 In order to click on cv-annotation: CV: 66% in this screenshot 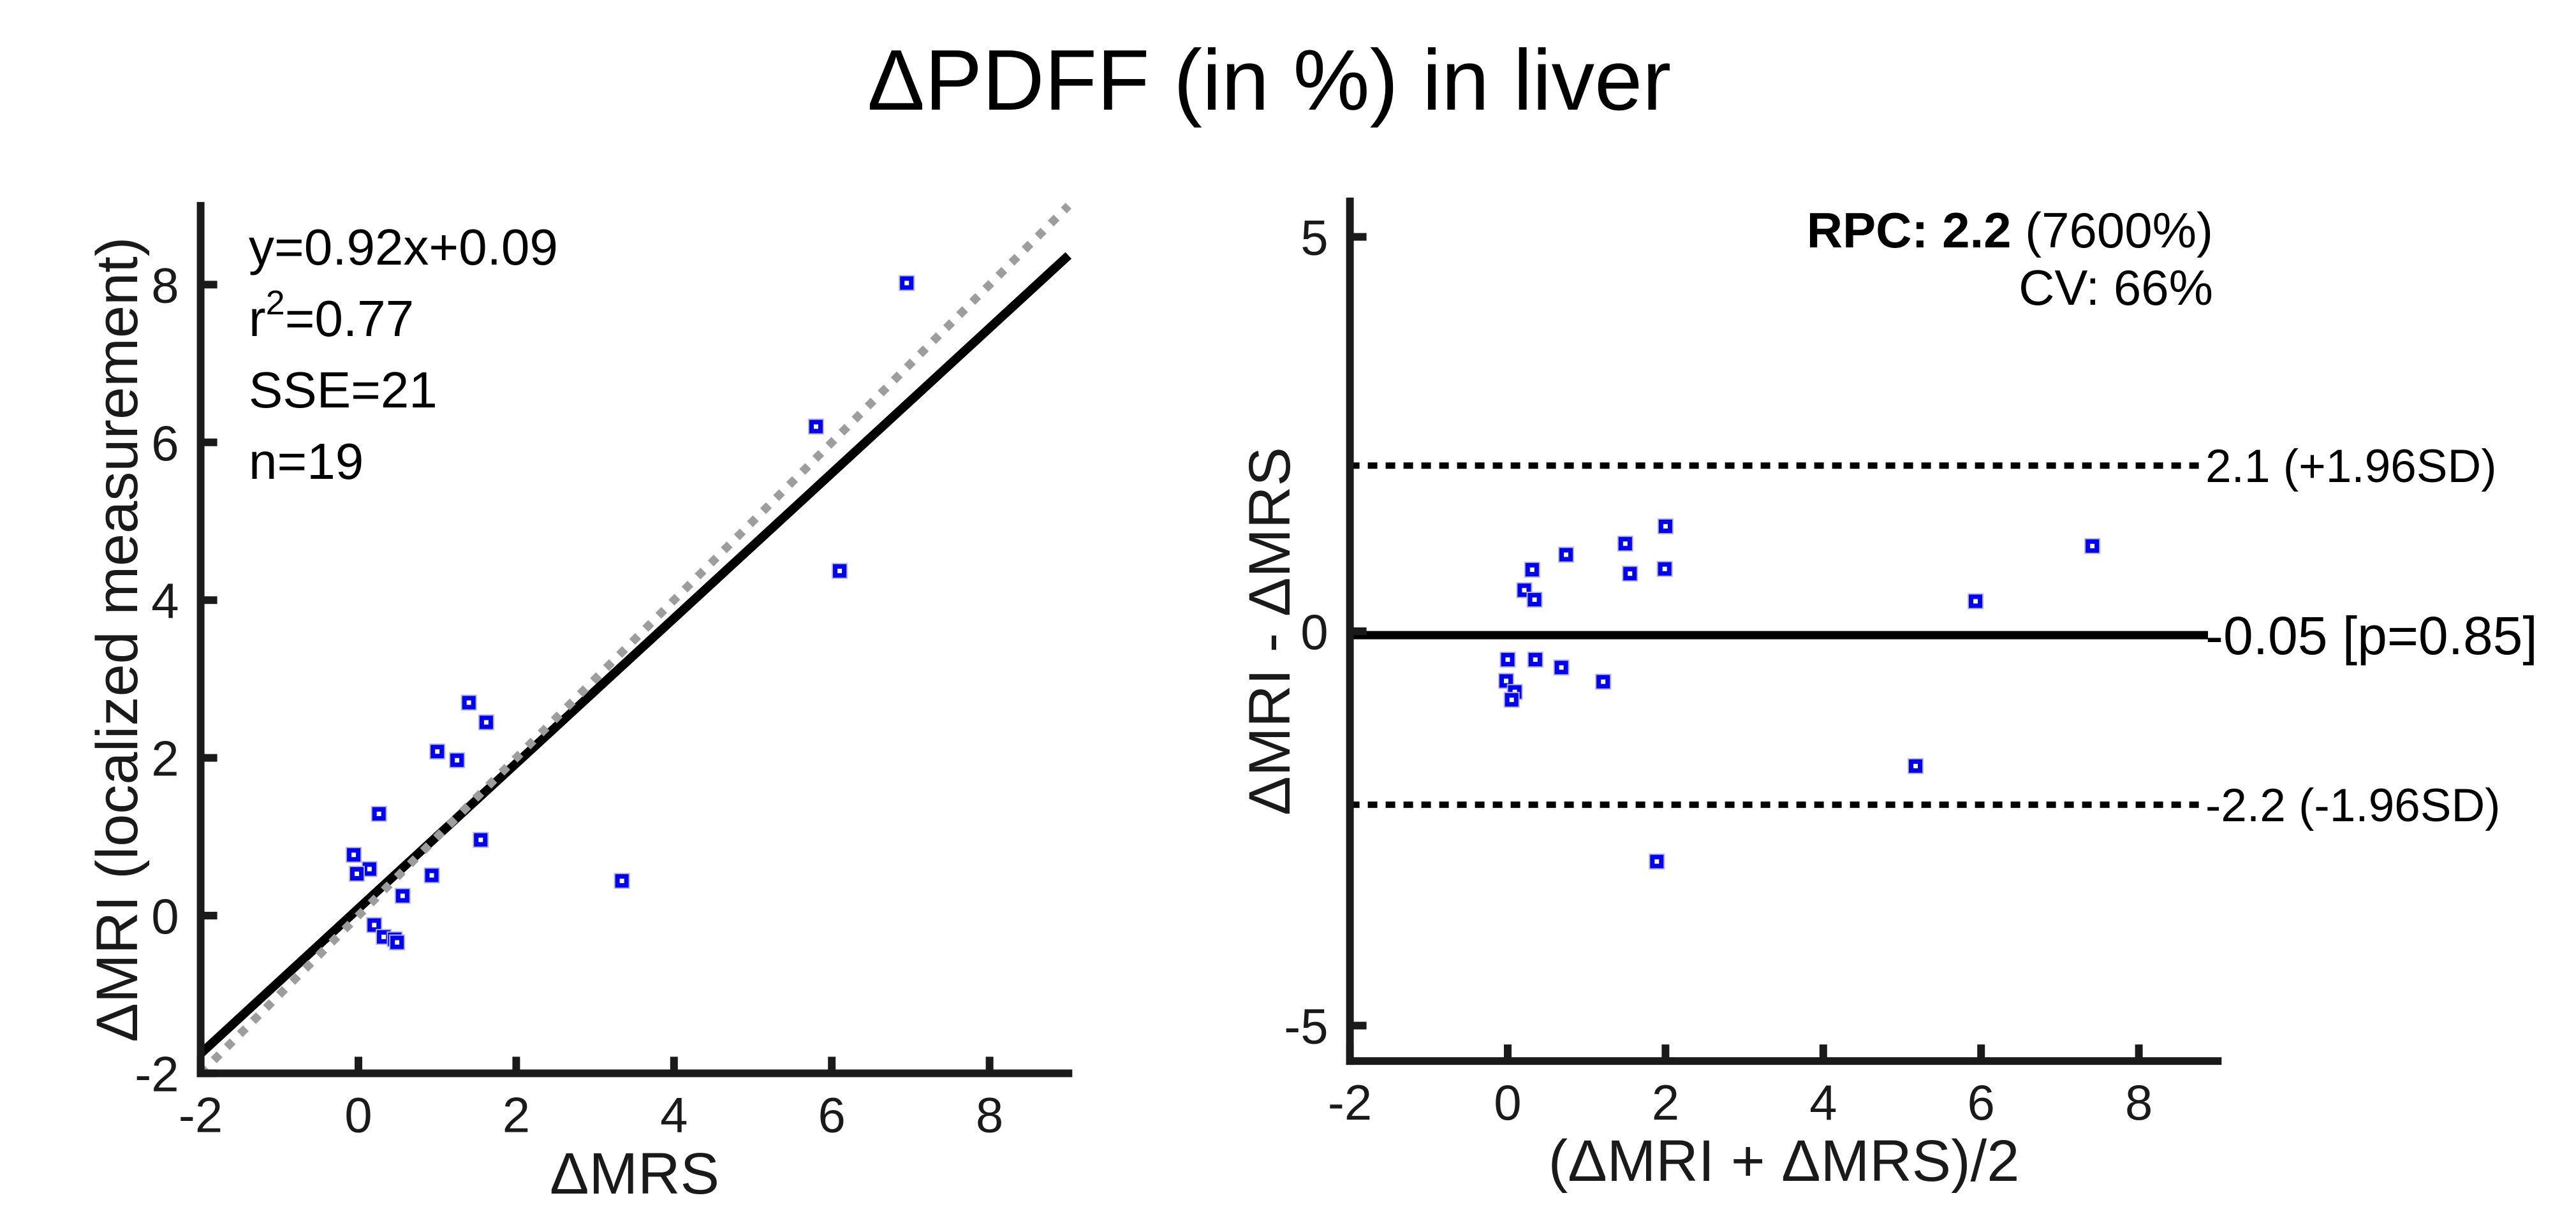, I will do `click(2116, 288)`.